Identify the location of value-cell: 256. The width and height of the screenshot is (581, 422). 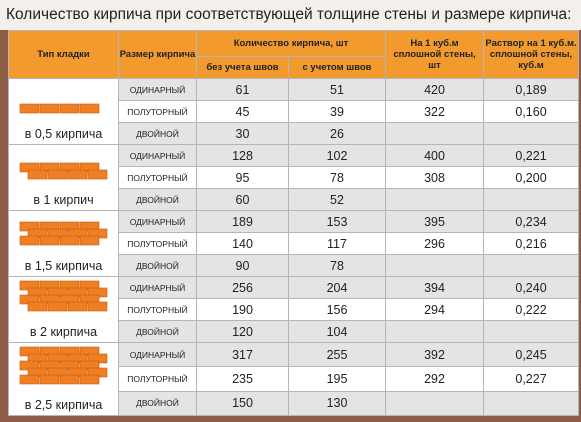
(242, 287).